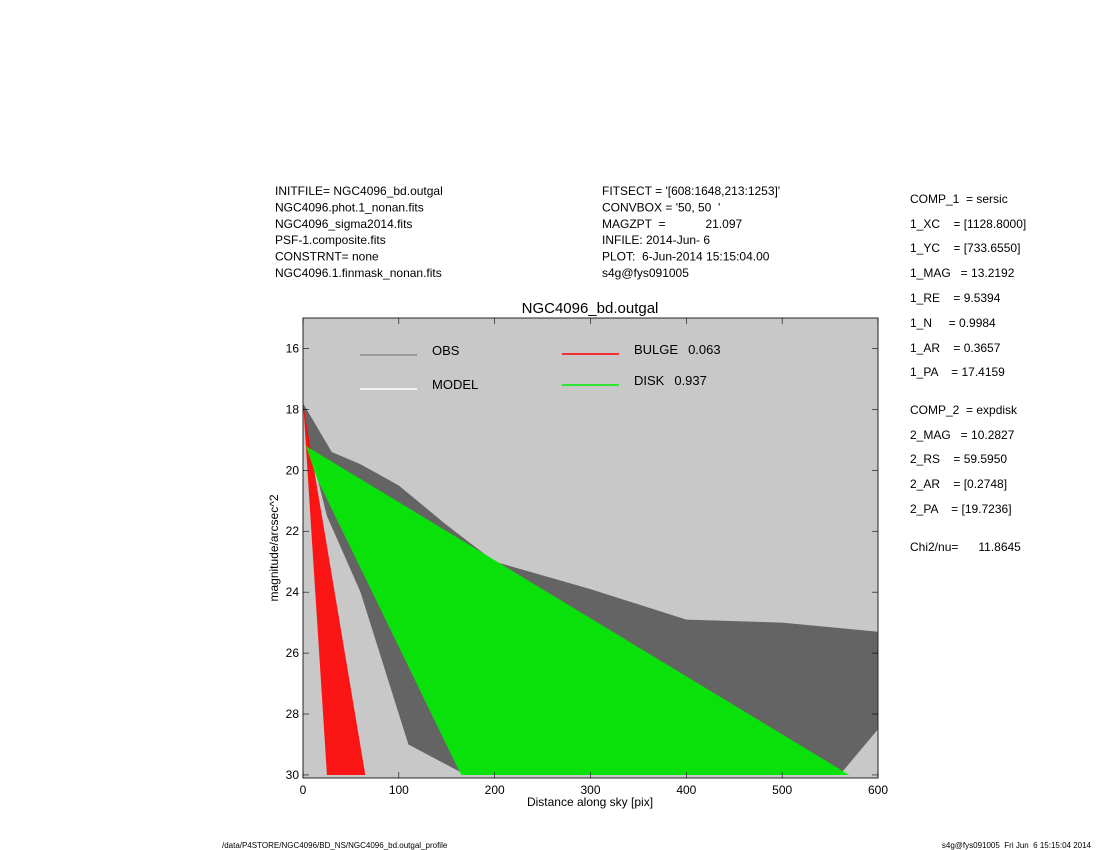  Describe the element at coordinates (358, 273) in the screenshot. I see `header-left-line: NGC4096.1.finmask_nonan.fits` at that location.